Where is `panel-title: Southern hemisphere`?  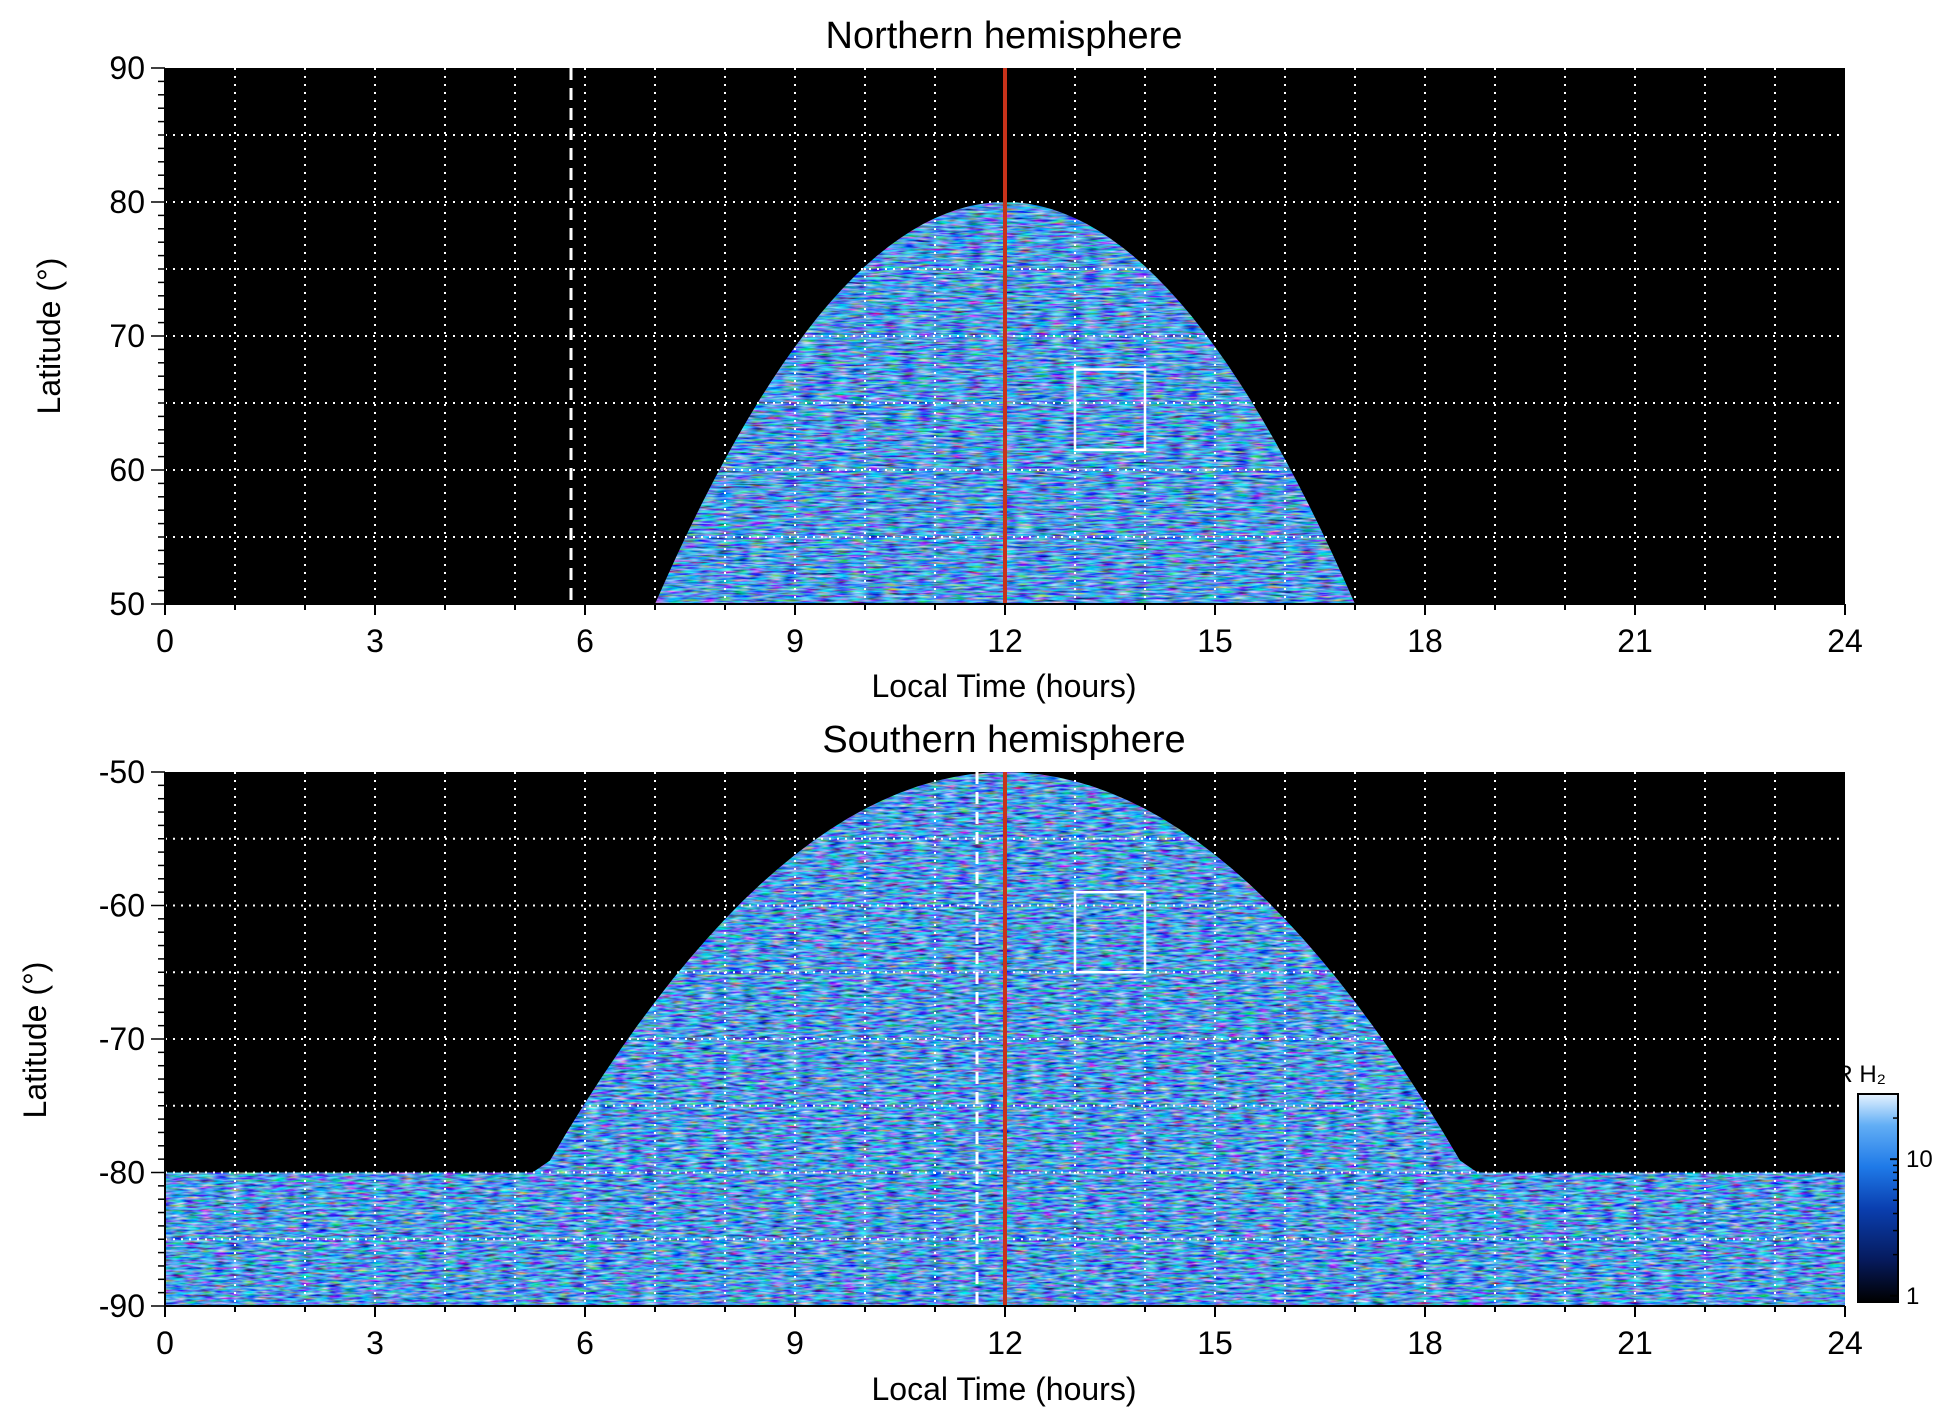
panel-title: Southern hemisphere is located at coordinates (1003, 740).